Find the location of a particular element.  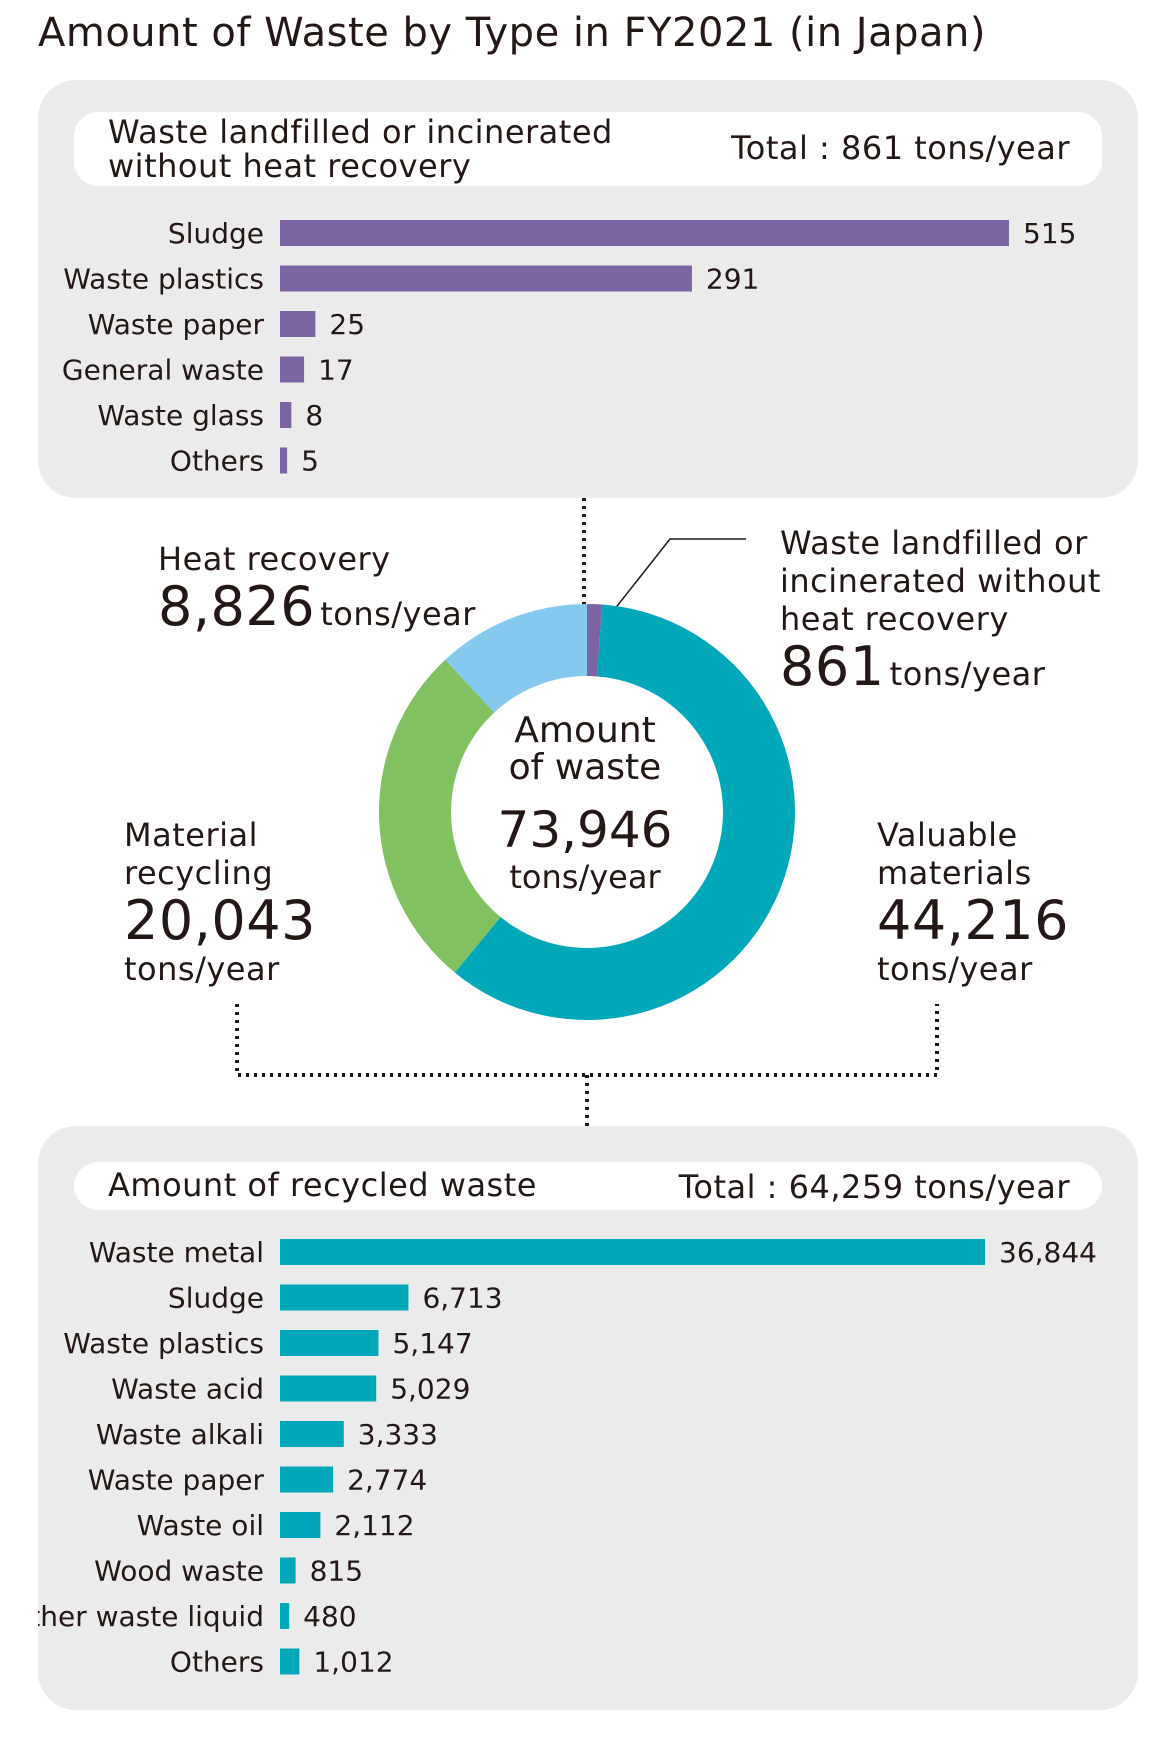

valuable-value: 44,216 is located at coordinates (973, 920).